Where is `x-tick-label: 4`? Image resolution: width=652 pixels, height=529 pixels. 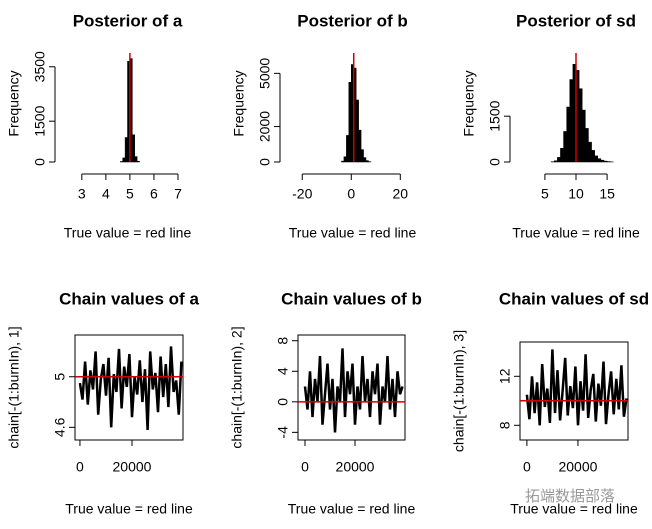
x-tick-label: 4 is located at coordinates (106, 194).